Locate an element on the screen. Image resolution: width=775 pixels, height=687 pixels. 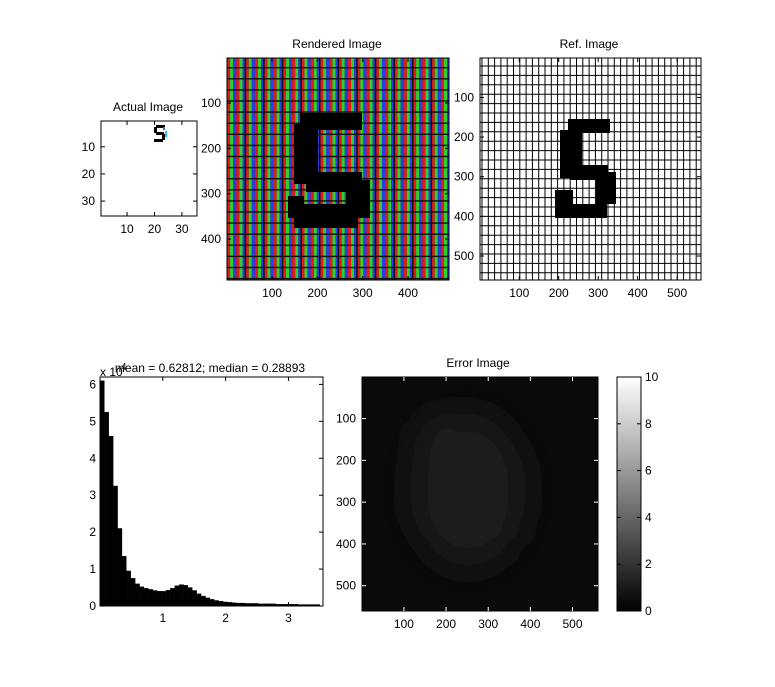
actual-image-panel: Actual Image 10 20 30 10 20 30 is located at coordinates (140, 168).